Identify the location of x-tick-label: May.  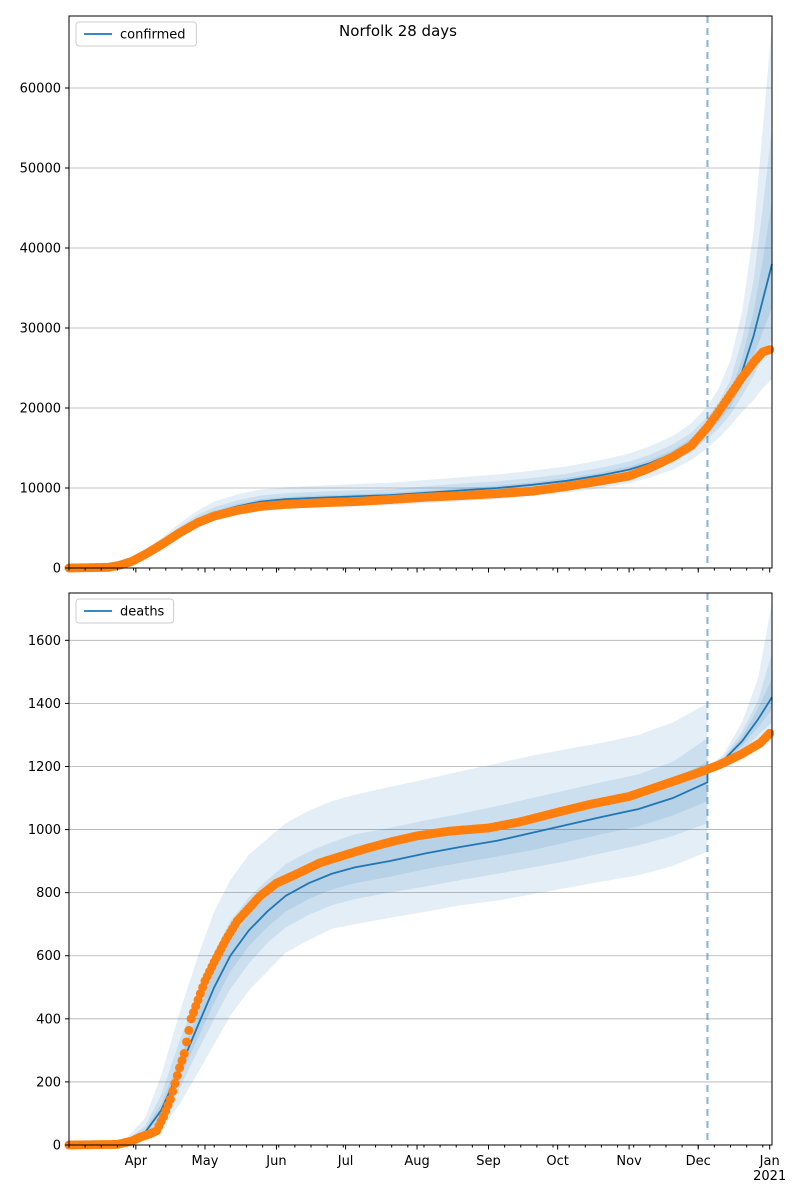
(205, 1161).